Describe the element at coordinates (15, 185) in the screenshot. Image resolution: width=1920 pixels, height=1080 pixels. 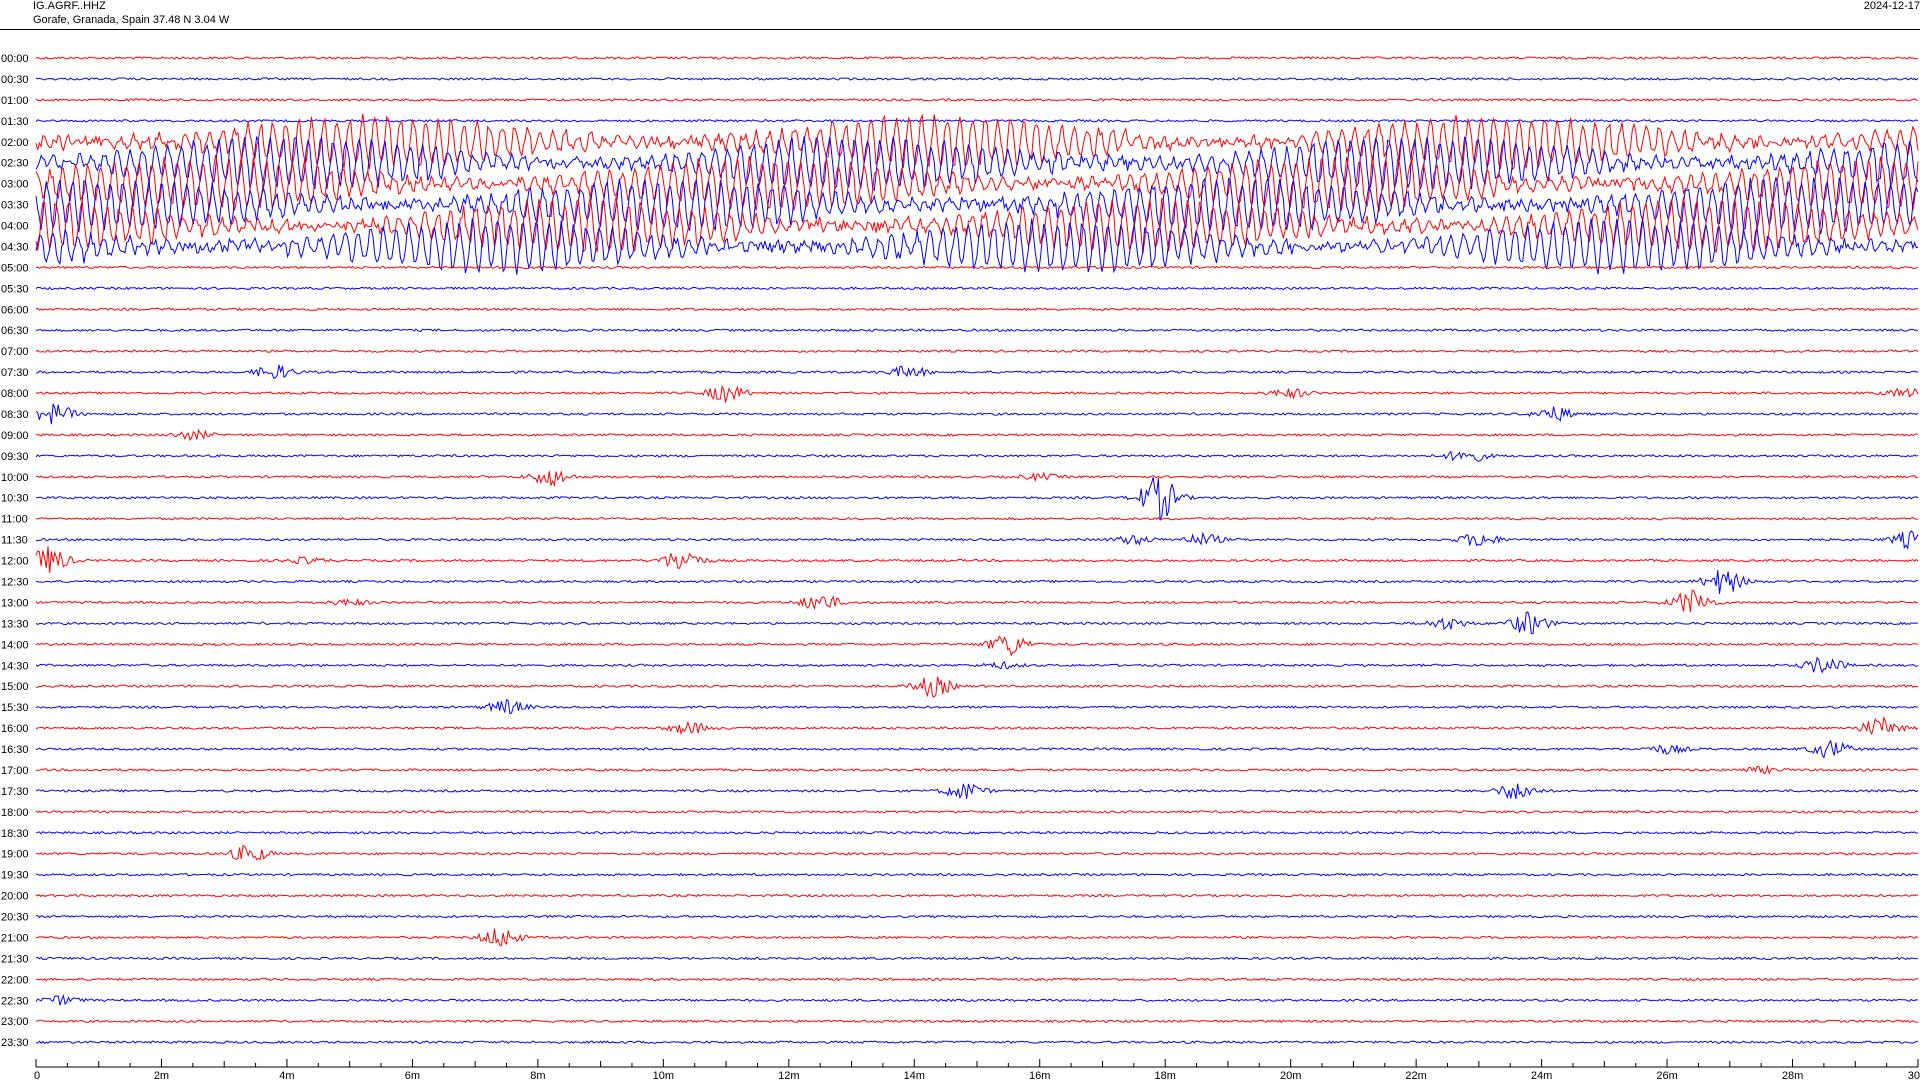
I see `row-label-0300: 03:00` at that location.